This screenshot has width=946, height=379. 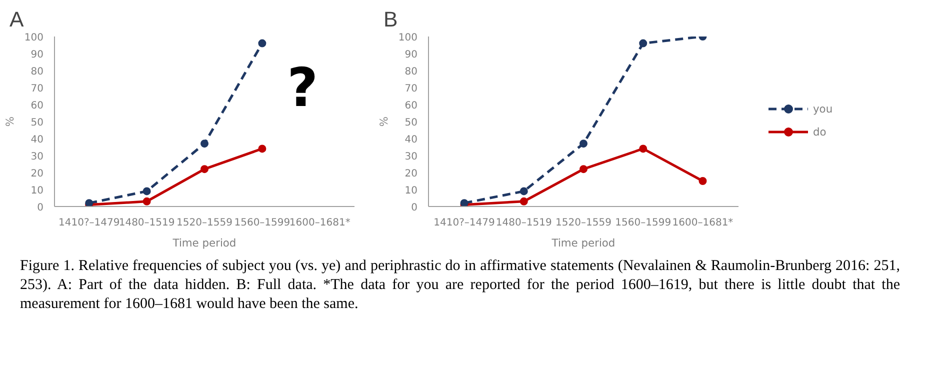 I want to click on annotation: ?, so click(x=302, y=87).